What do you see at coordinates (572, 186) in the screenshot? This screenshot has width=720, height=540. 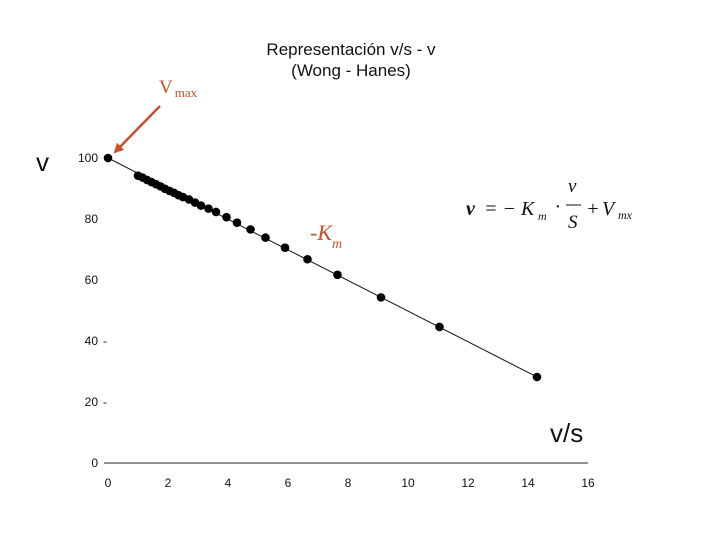 I see `equation-frac-num: v` at bounding box center [572, 186].